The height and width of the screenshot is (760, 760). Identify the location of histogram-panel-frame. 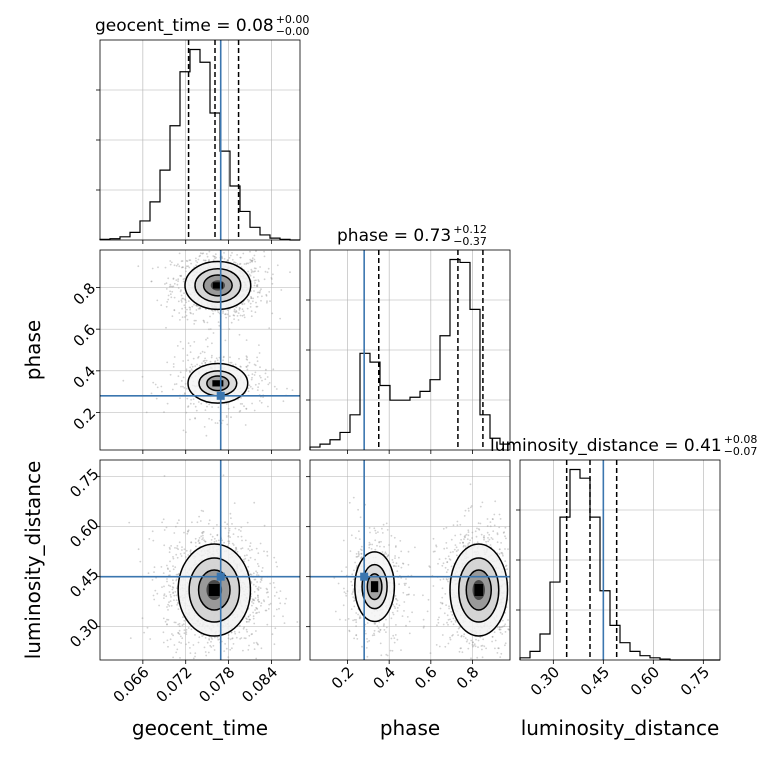
(200, 140).